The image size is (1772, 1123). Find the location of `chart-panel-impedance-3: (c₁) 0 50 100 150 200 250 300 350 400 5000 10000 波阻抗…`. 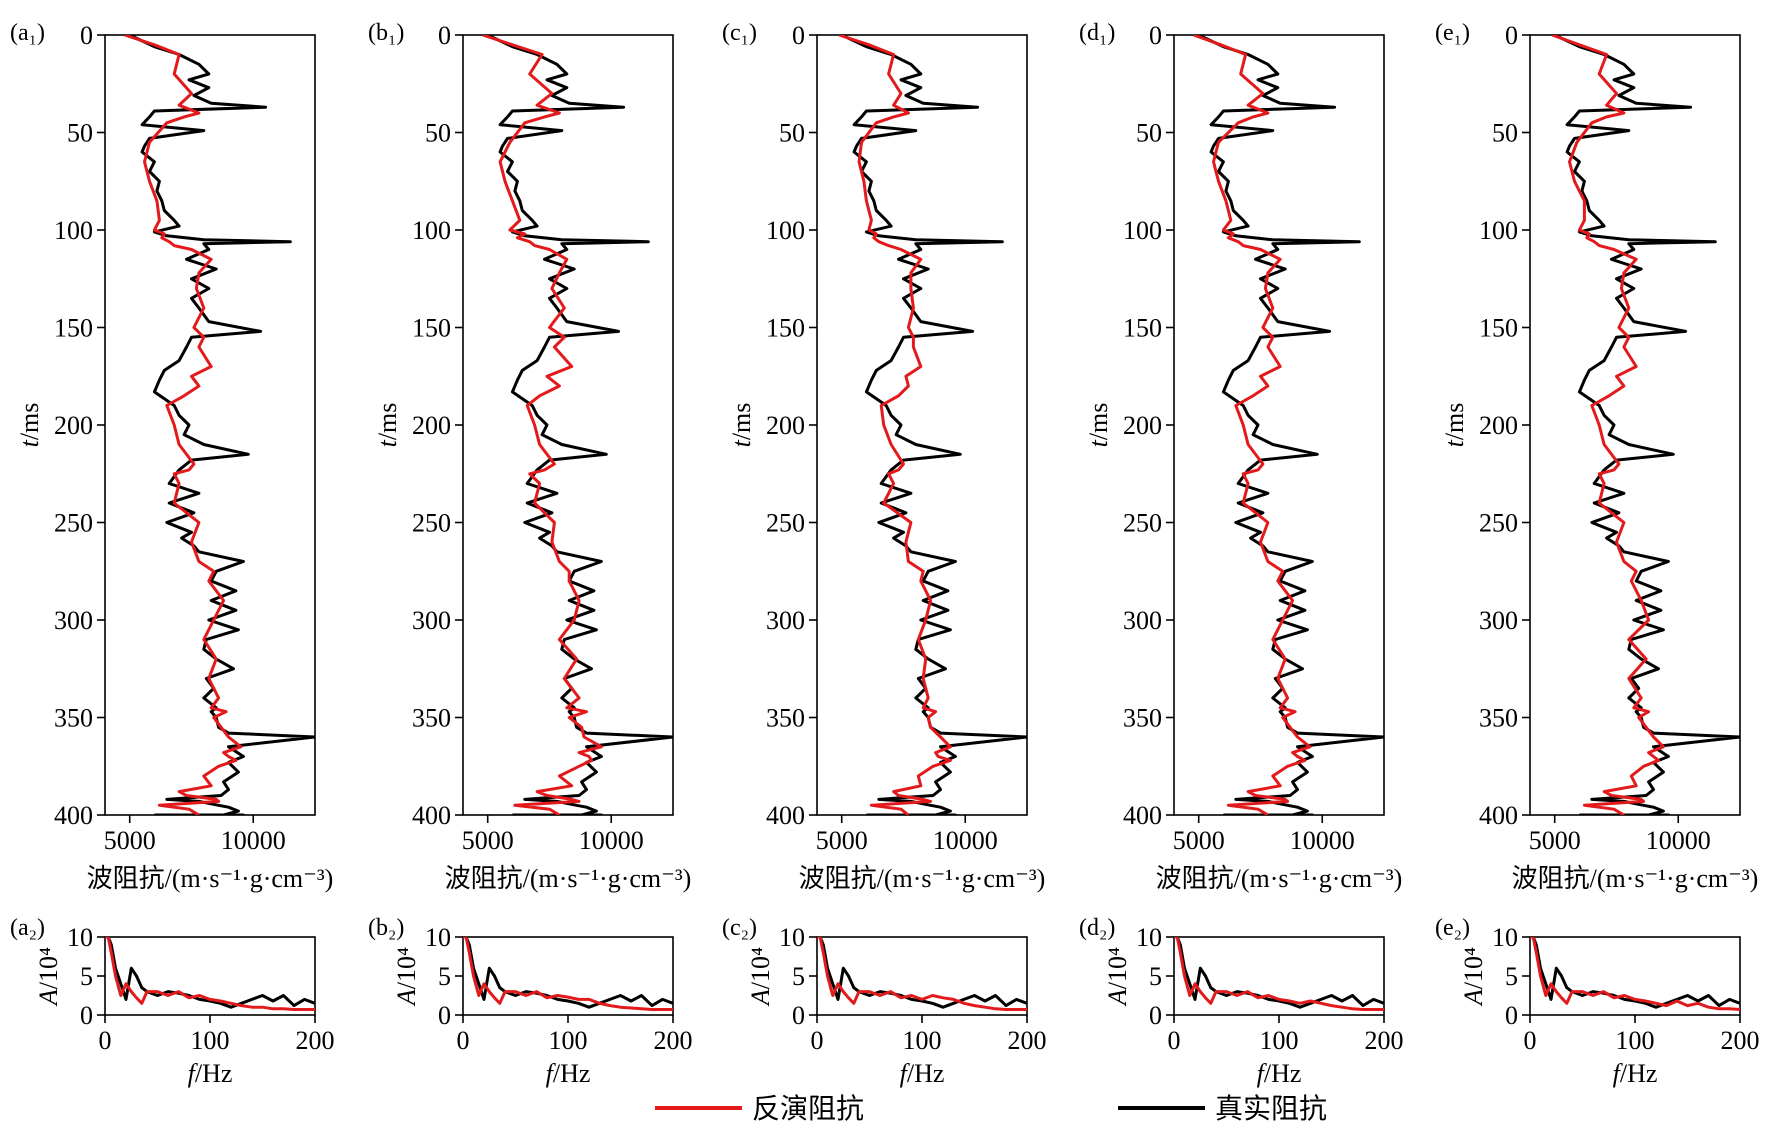

chart-panel-impedance-3: (c₁) 0 50 100 150 200 250 300 350 400 5000 10000 波阻抗… is located at coordinates (883, 456).